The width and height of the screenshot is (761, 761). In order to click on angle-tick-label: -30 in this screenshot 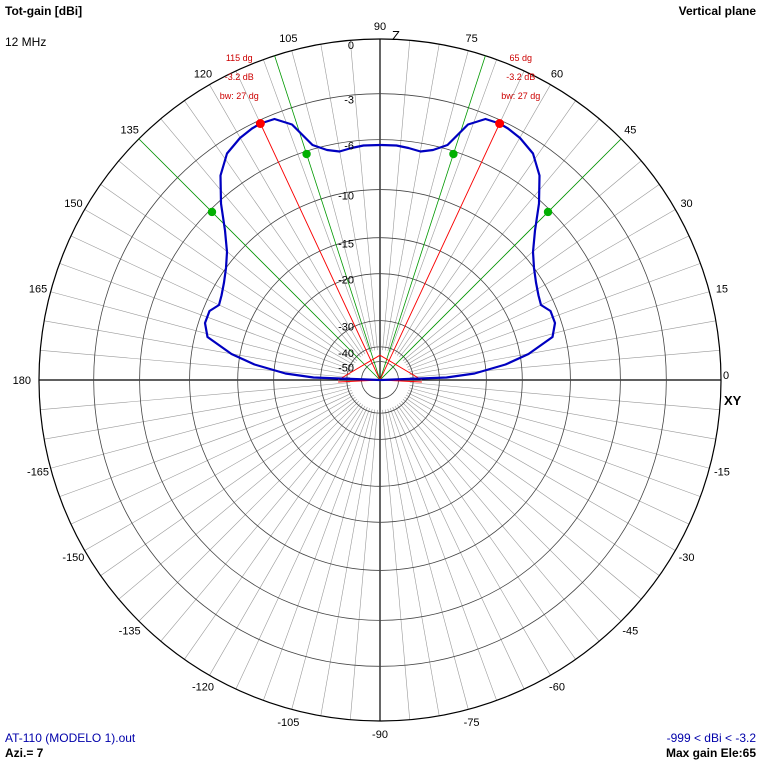, I will do `click(687, 558)`.